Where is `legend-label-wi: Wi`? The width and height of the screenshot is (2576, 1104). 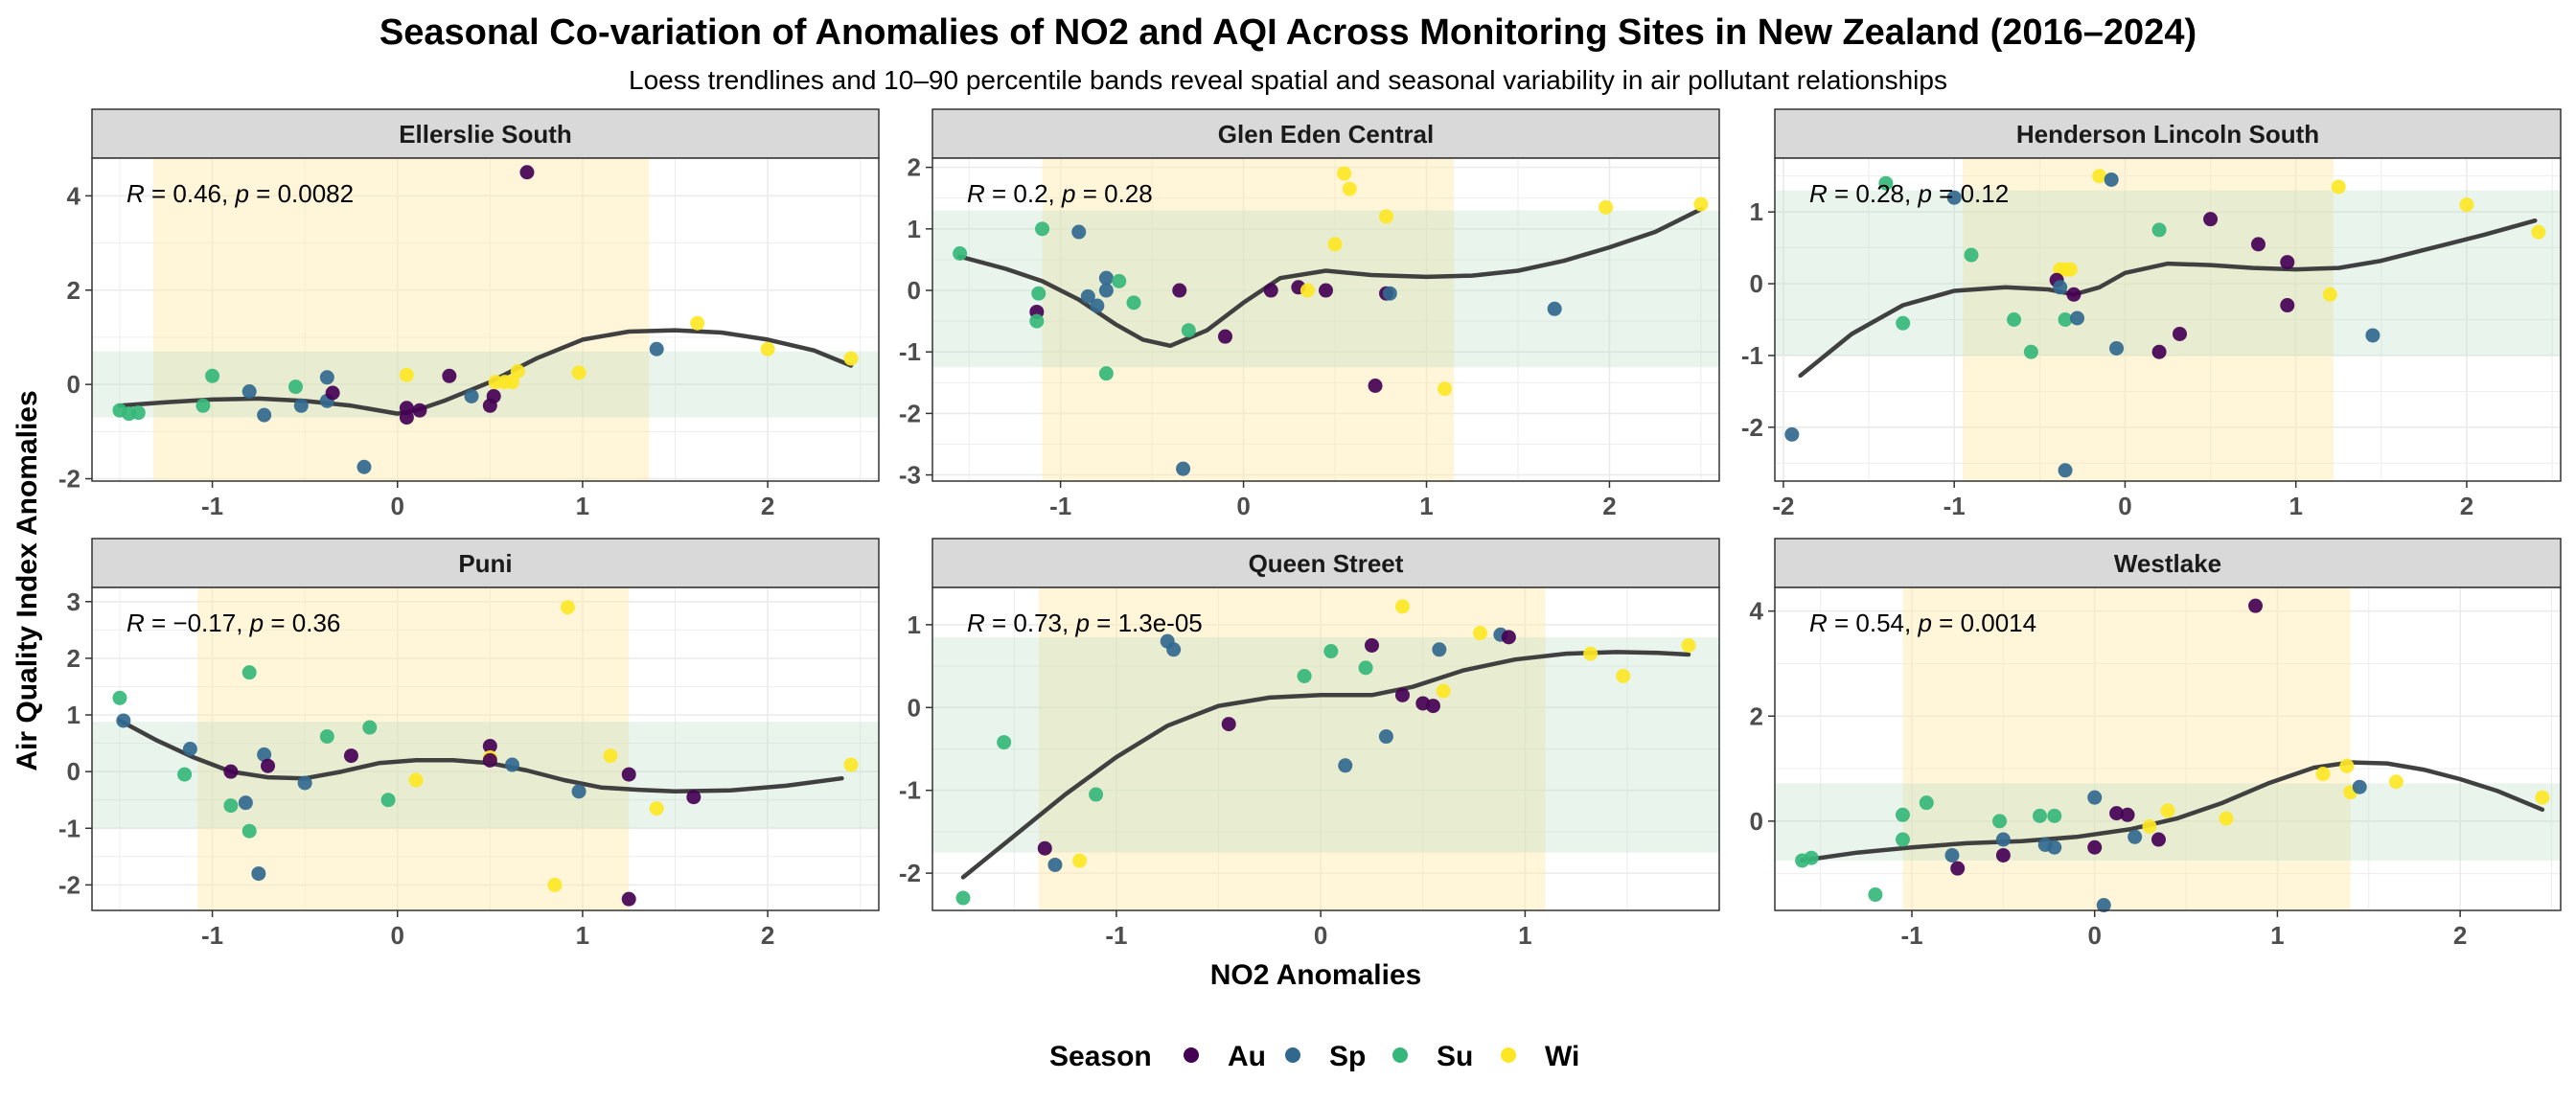
legend-label-wi: Wi is located at coordinates (1562, 1056).